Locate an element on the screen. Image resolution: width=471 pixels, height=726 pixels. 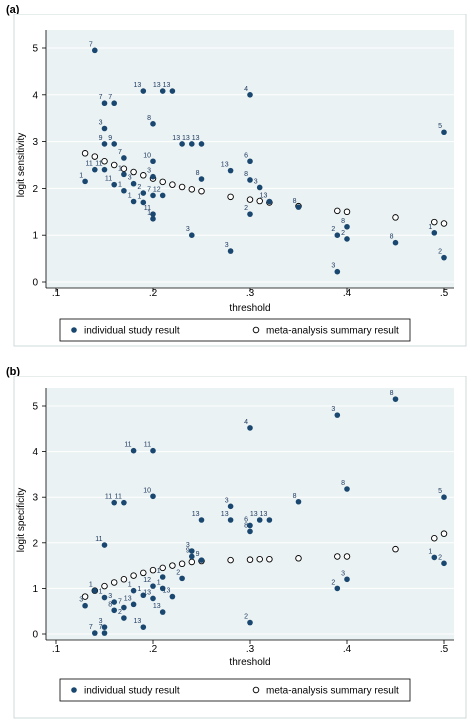
y-tick-label: 5 is located at coordinates (35, 49).